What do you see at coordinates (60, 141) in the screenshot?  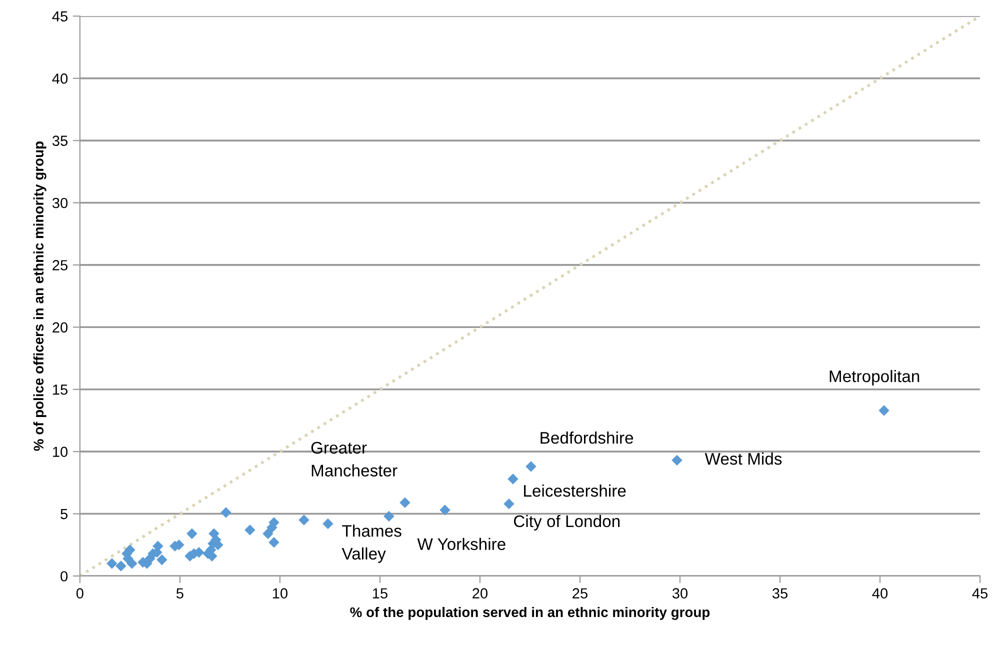 I see `y-tick-label: 35` at bounding box center [60, 141].